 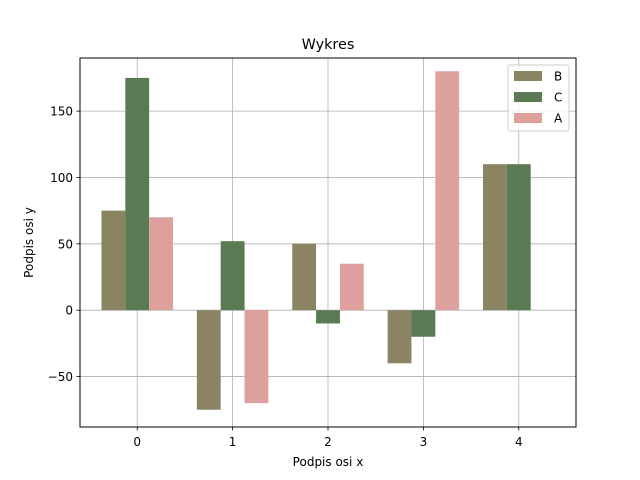 What do you see at coordinates (424, 442) in the screenshot?
I see `x-tick-label: 3` at bounding box center [424, 442].